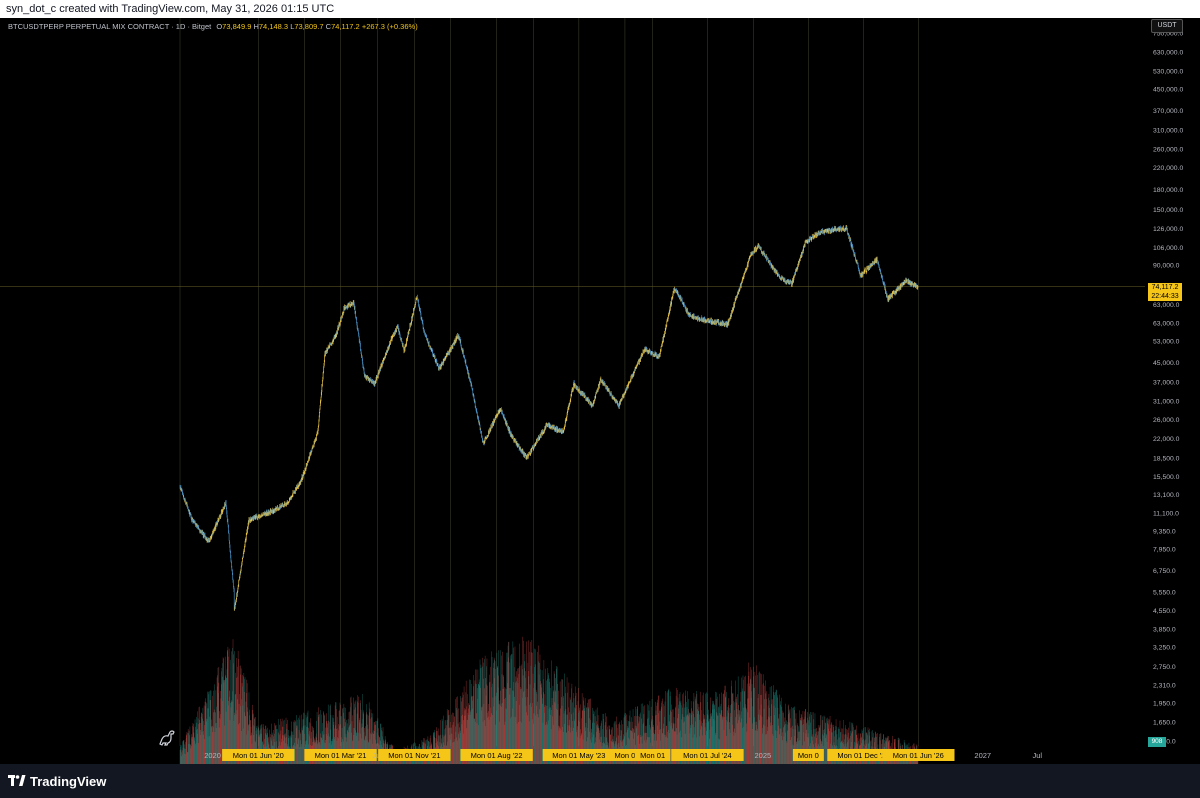 Image resolution: width=1200 pixels, height=798 pixels. What do you see at coordinates (1168, 111) in the screenshot?
I see `y-tick-label: 370,000.0` at bounding box center [1168, 111].